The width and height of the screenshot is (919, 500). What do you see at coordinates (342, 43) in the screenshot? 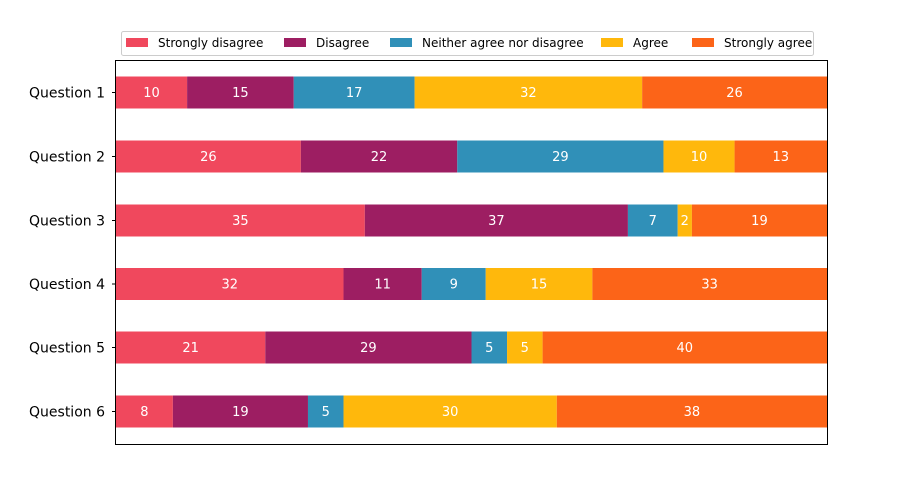
I see `legend-label: Disagree` at bounding box center [342, 43].